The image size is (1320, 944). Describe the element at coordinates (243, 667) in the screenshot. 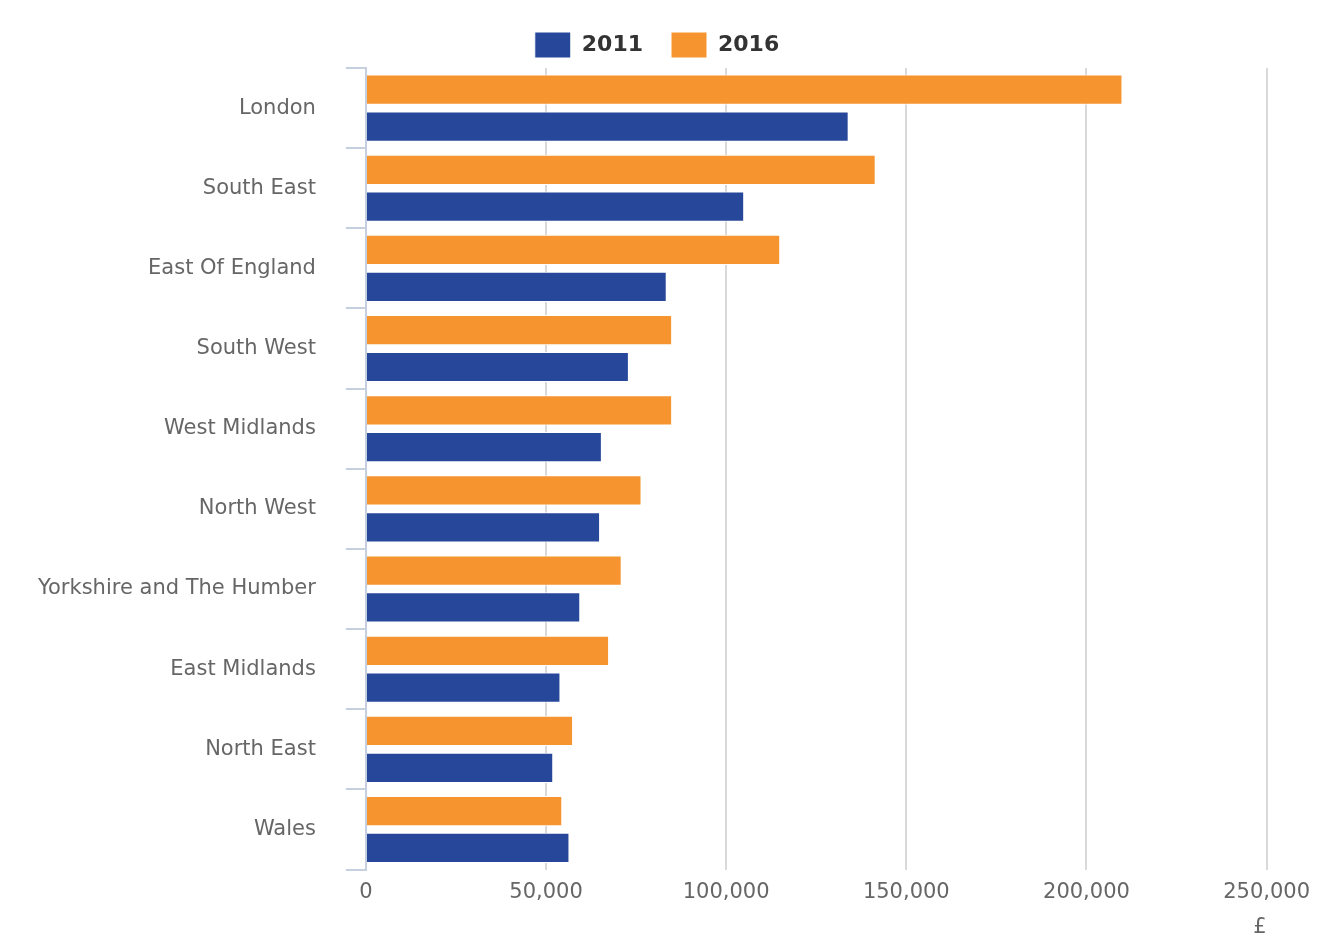

I see `y-tick-label: East Midlands` at that location.